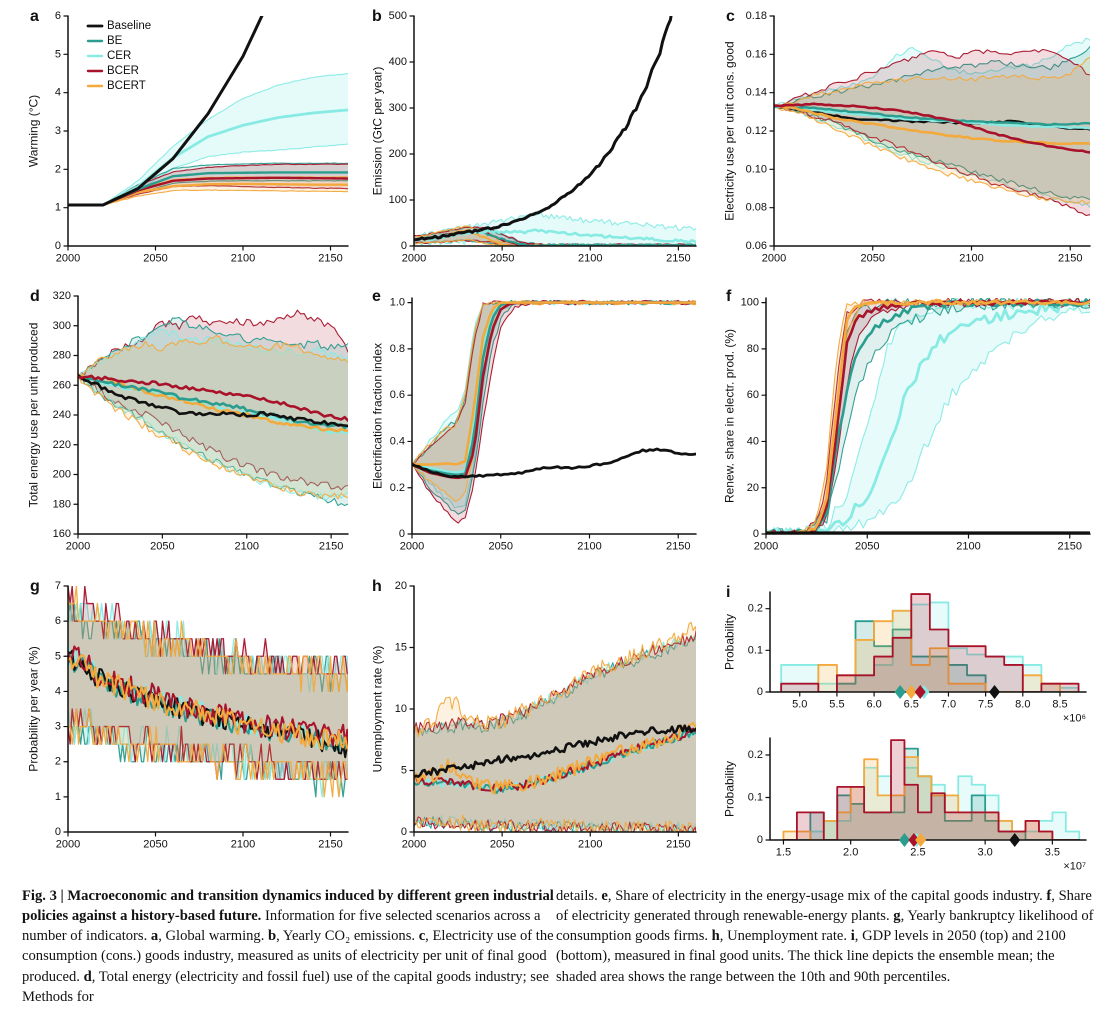  I want to click on caption-segment: g, so click(897, 916).